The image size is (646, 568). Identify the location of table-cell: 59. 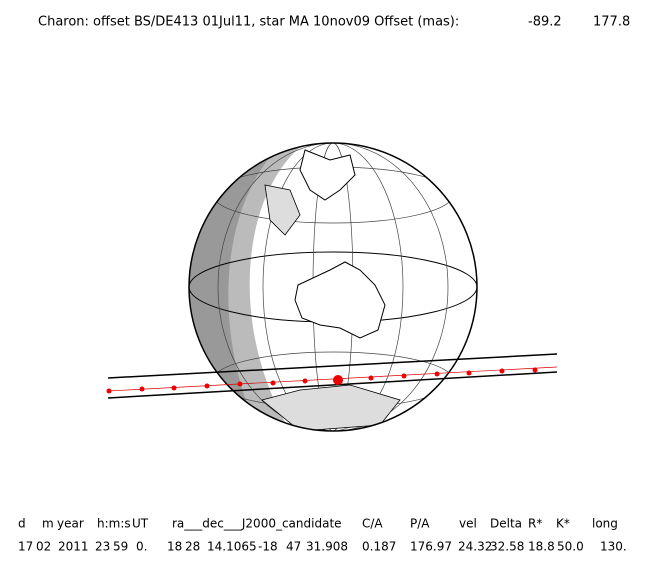
(120, 547).